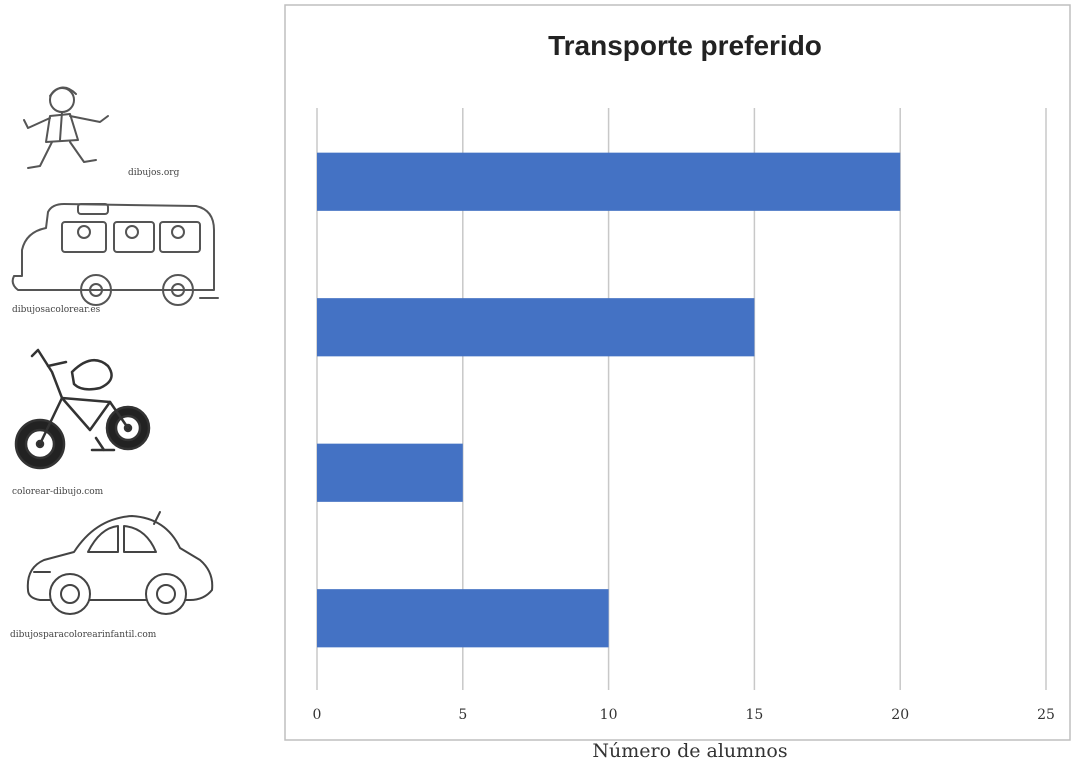 This screenshot has width=1075, height=764. What do you see at coordinates (154, 173) in the screenshot?
I see `credit-walking: dibujos.org` at bounding box center [154, 173].